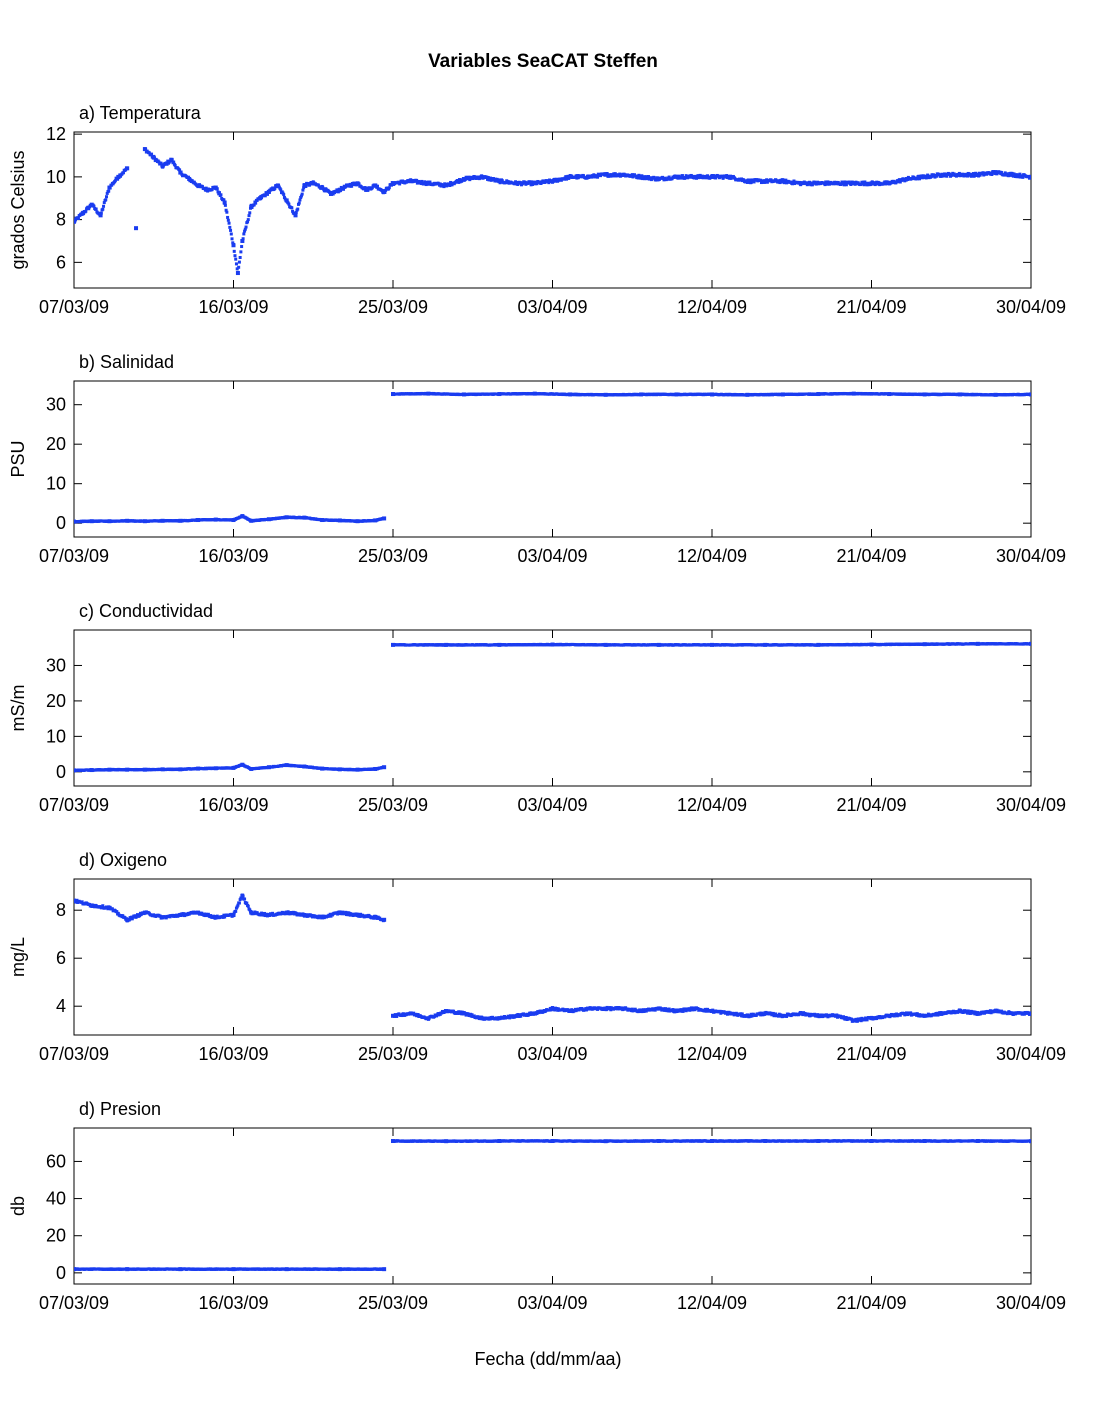 The image size is (1096, 1415). Describe the element at coordinates (871, 1054) in the screenshot. I see `x-tick-label: 21/04/09` at that location.